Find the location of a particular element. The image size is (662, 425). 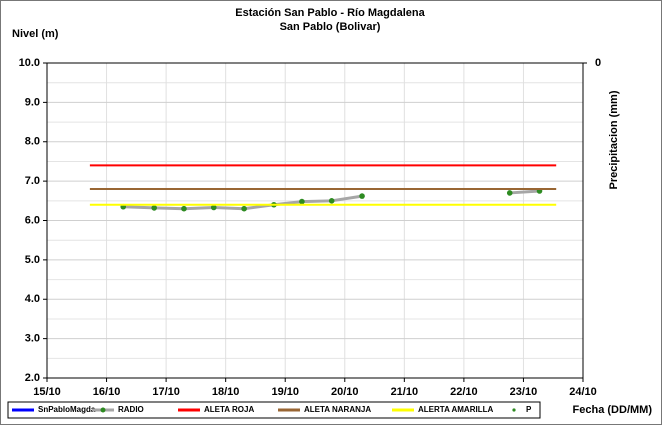

legend-label: ALETA NARANJA is located at coordinates (337, 409).